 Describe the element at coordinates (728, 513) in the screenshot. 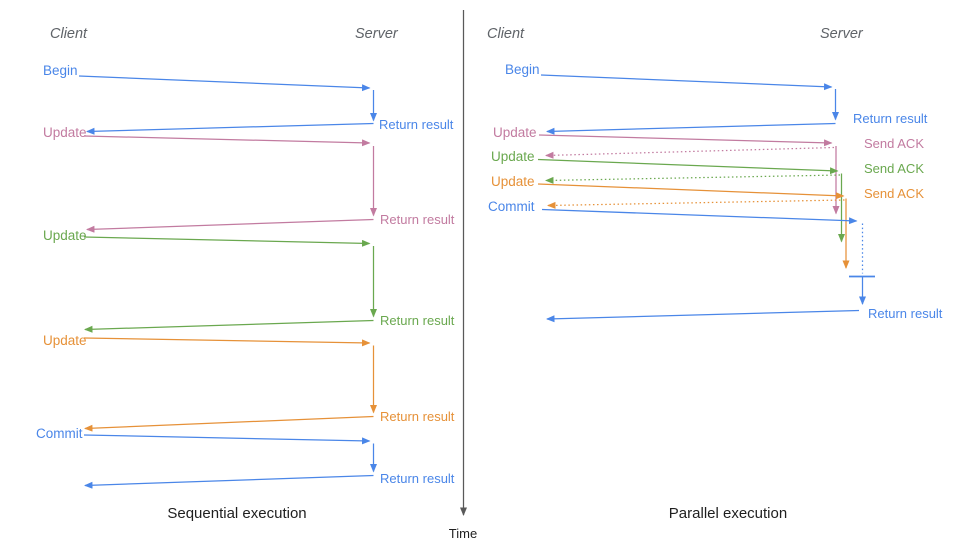

I see `right-panel-title: Parallel execution` at that location.